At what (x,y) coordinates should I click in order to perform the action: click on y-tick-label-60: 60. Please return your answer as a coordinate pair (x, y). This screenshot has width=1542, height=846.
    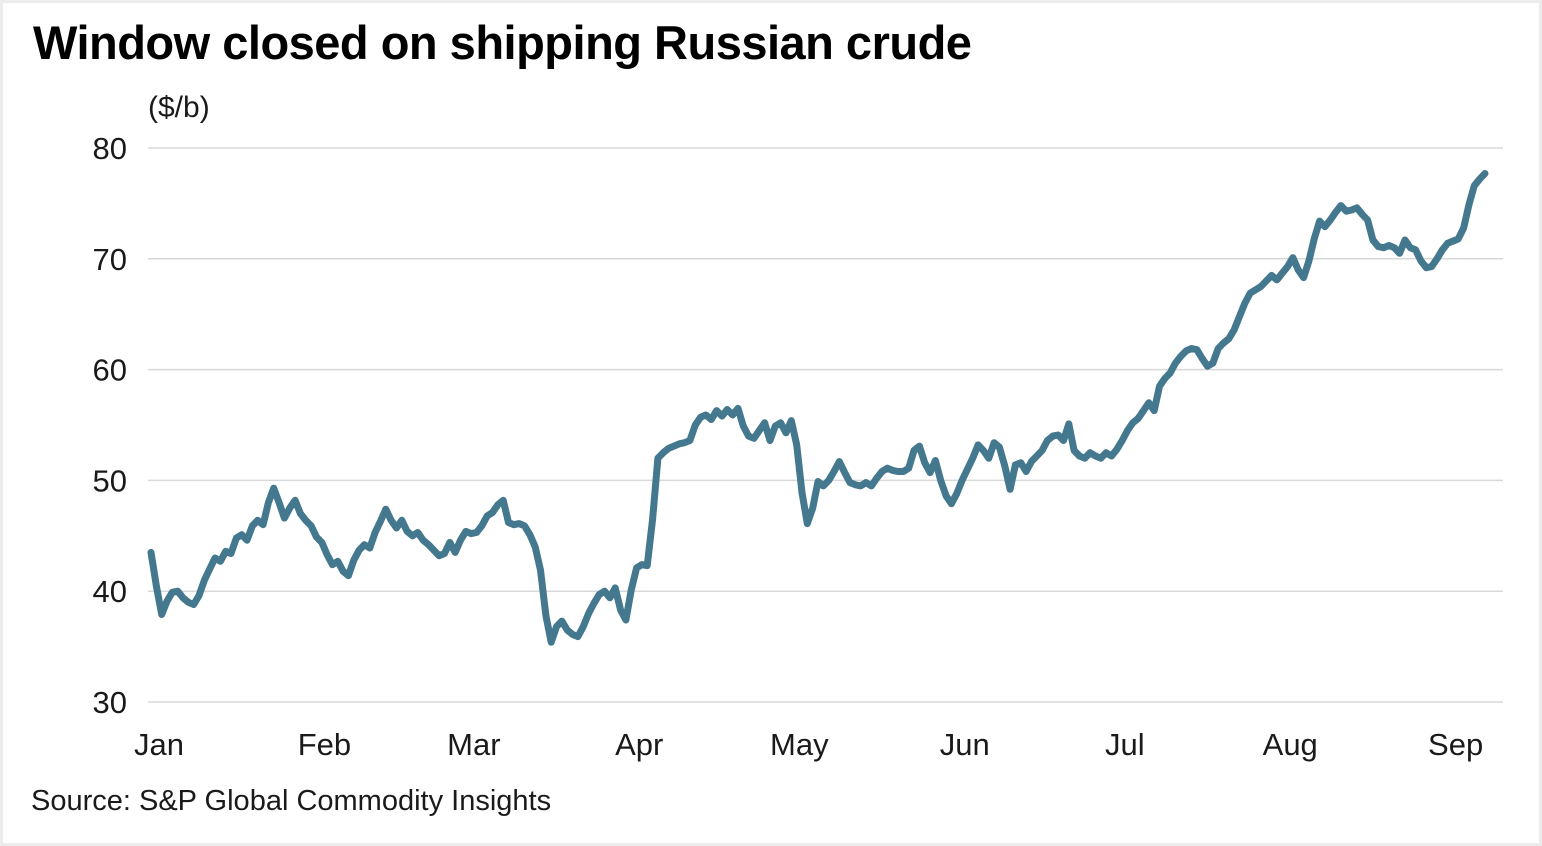
    Looking at the image, I should click on (110, 370).